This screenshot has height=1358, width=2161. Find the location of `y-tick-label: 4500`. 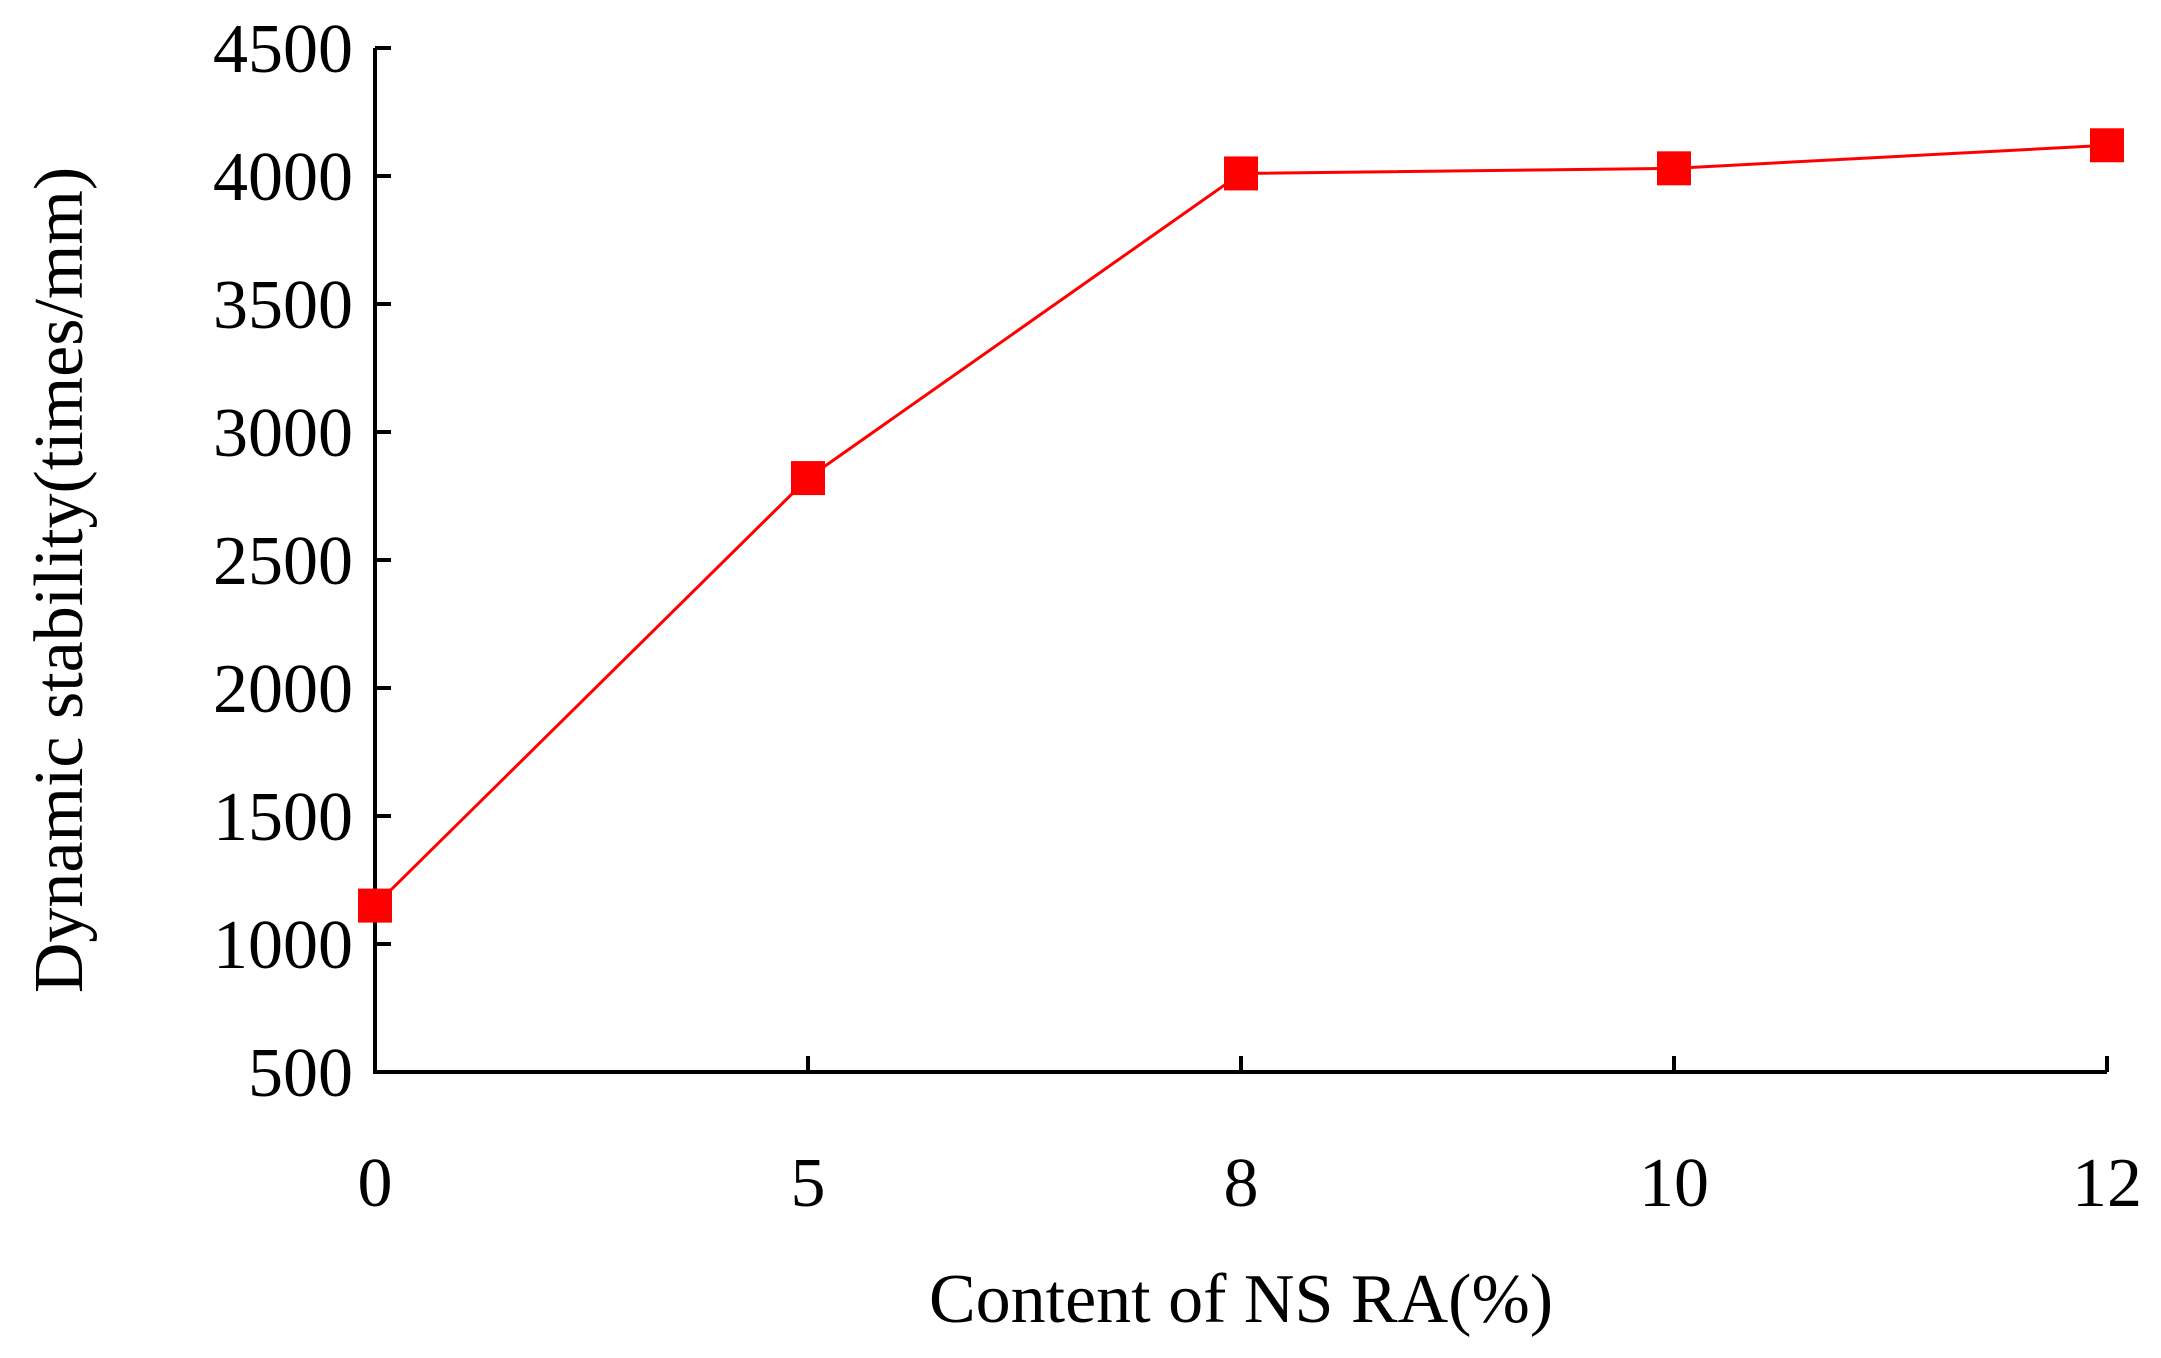

y-tick-label: 4500 is located at coordinates (283, 49).